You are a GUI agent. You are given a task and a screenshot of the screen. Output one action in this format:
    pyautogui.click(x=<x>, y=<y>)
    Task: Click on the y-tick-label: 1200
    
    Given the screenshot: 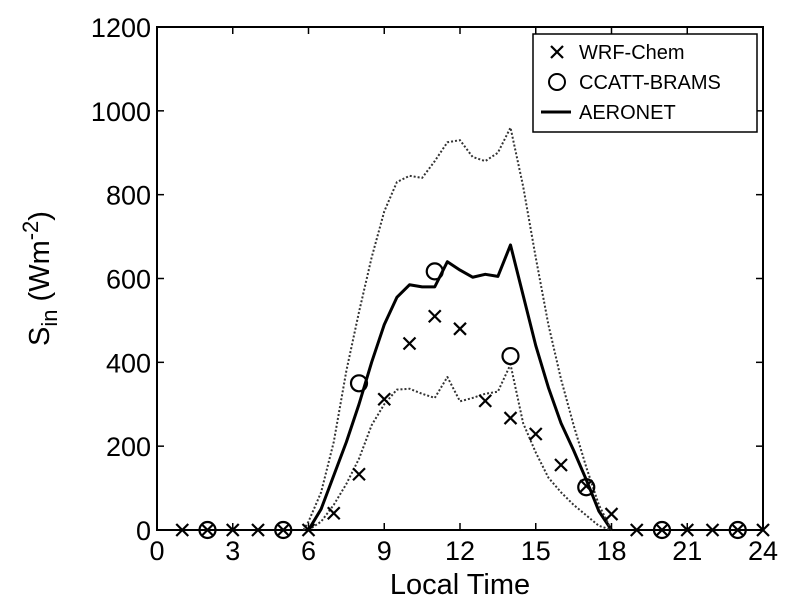 What is the action you would take?
    pyautogui.click(x=121, y=28)
    